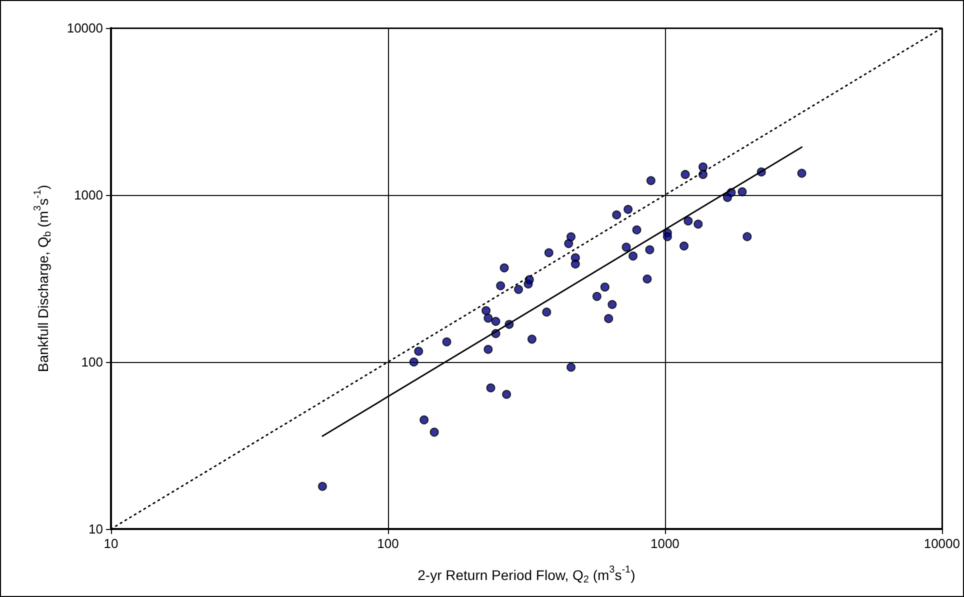 The width and height of the screenshot is (964, 597). Describe the element at coordinates (43, 278) in the screenshot. I see `y-axis-title: Bankfull Discharge, Qb (m3s-1)` at that location.